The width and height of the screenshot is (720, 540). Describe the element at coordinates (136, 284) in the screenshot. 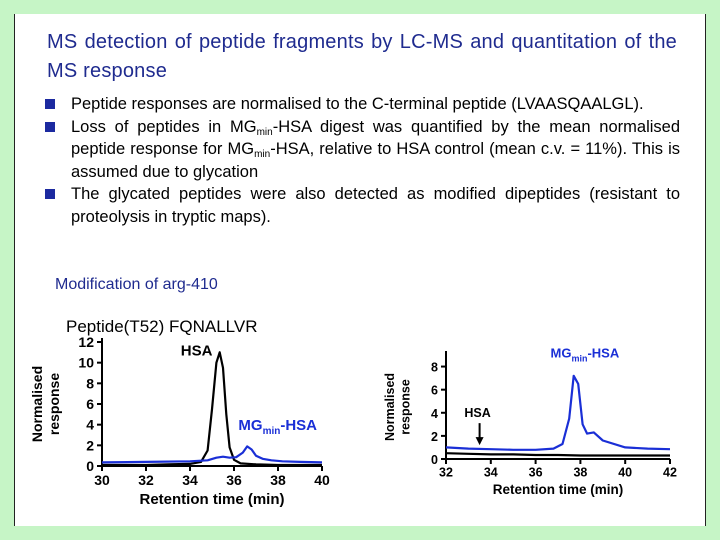

I see `modification-caption: Modification of arg-410` at that location.